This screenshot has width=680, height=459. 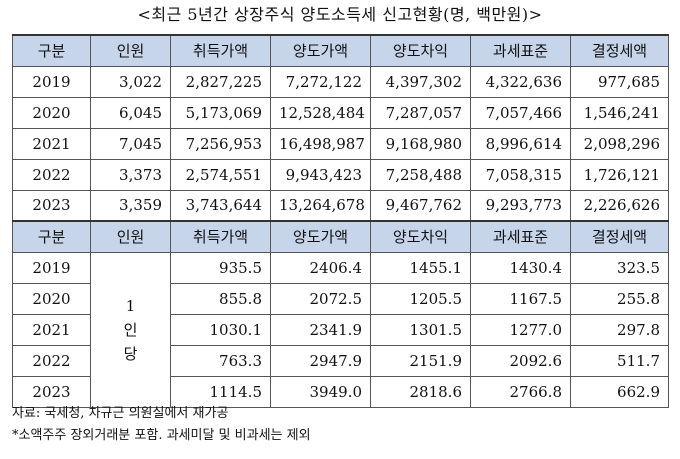 I want to click on acquisition-cell: 1114.5, so click(x=220, y=391).